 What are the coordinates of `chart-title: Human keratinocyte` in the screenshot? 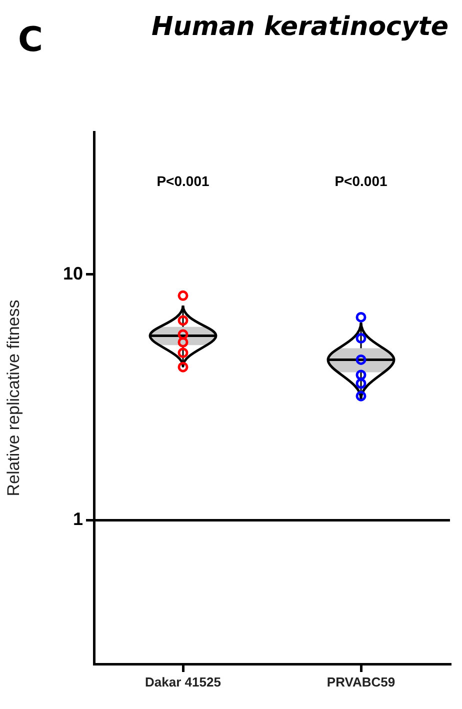 It's located at (300, 27).